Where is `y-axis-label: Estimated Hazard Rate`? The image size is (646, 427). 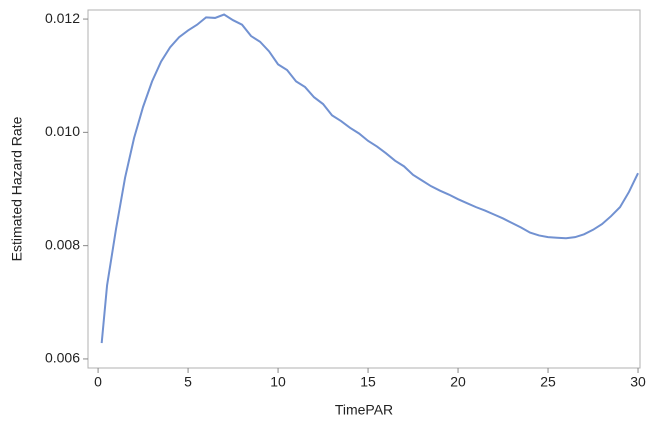 y-axis-label: Estimated Hazard Rate is located at coordinates (17, 188).